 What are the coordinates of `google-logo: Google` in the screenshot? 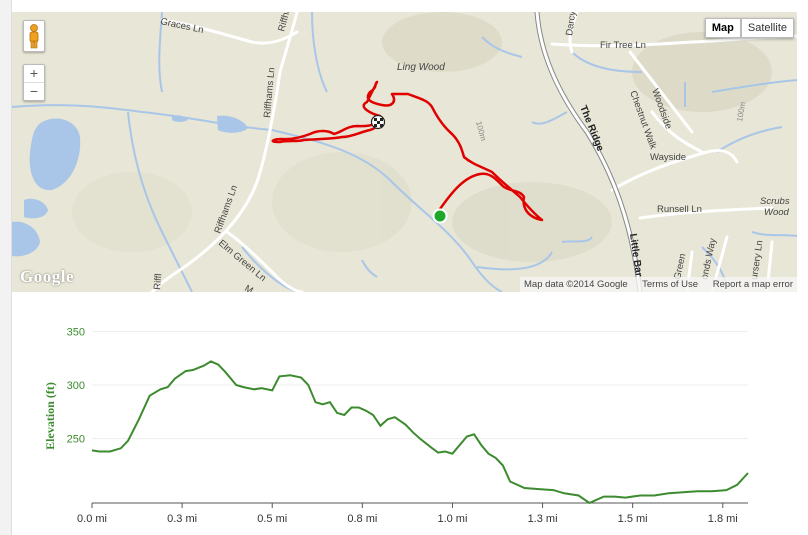 It's located at (47, 276).